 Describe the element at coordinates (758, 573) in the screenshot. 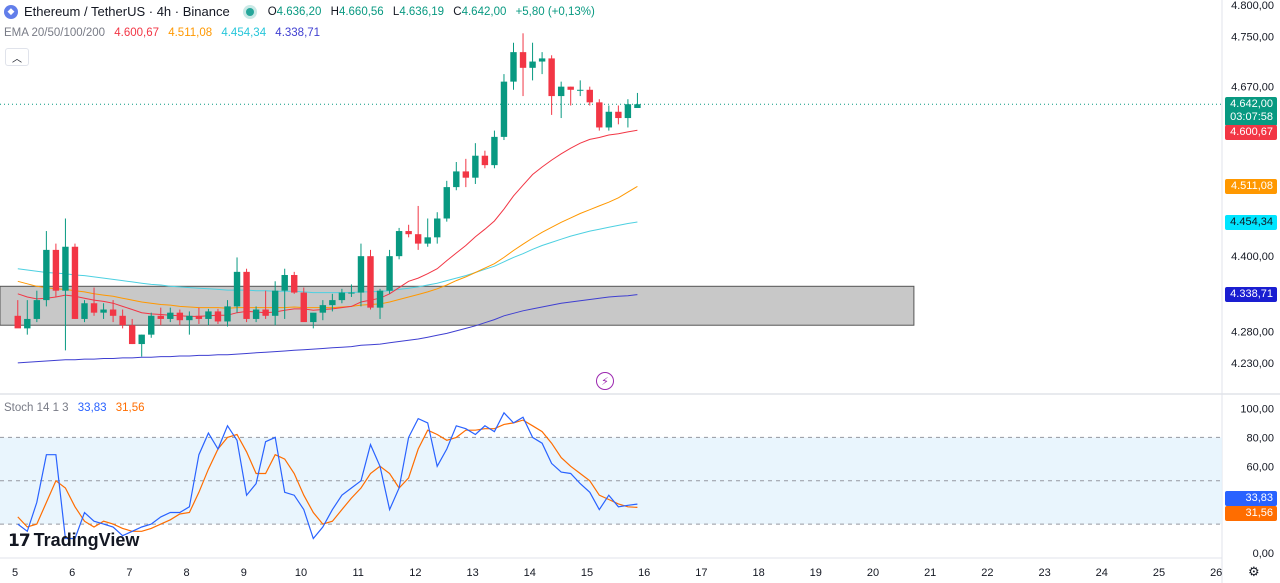

I see `time-tick-label: 18` at that location.